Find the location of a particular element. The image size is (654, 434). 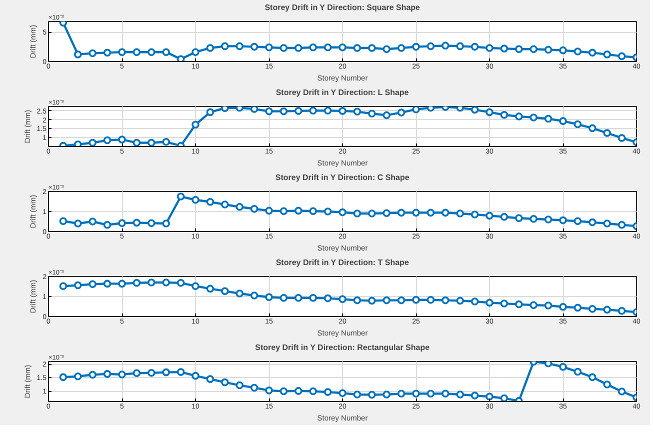

chart-title: Storey Drift in Y Direction: Square Shape is located at coordinates (342, 7).